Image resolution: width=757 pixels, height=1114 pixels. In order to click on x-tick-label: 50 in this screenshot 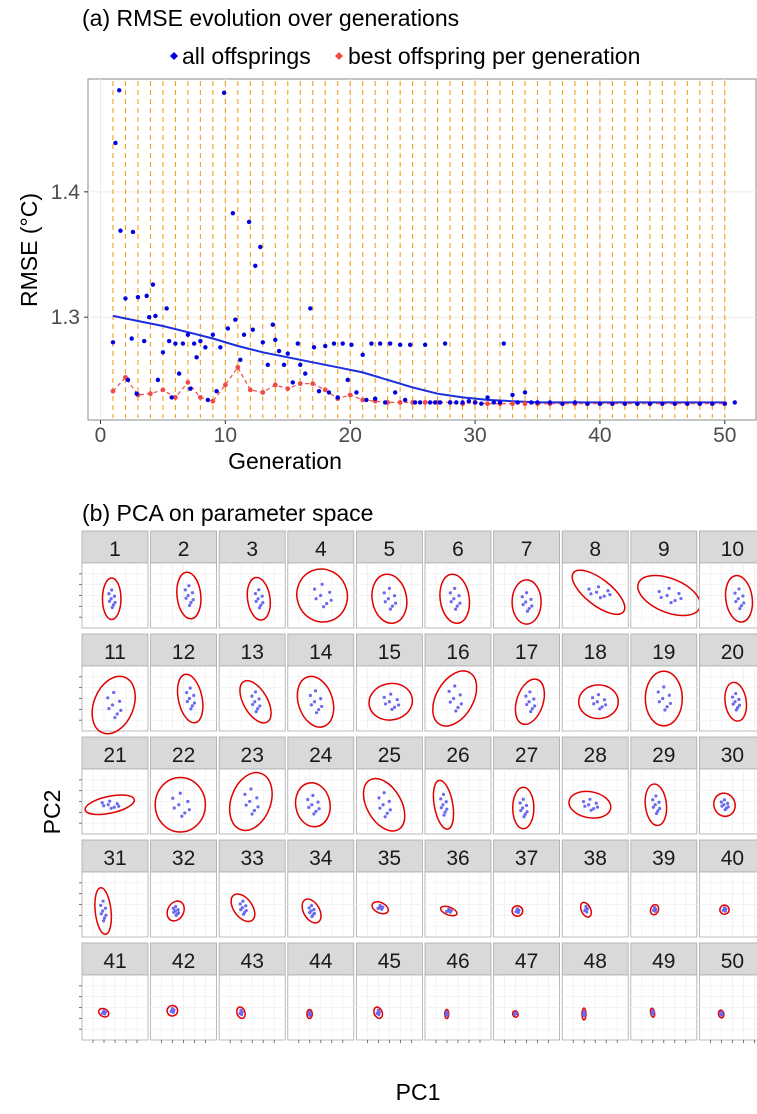, I will do `click(724, 435)`.